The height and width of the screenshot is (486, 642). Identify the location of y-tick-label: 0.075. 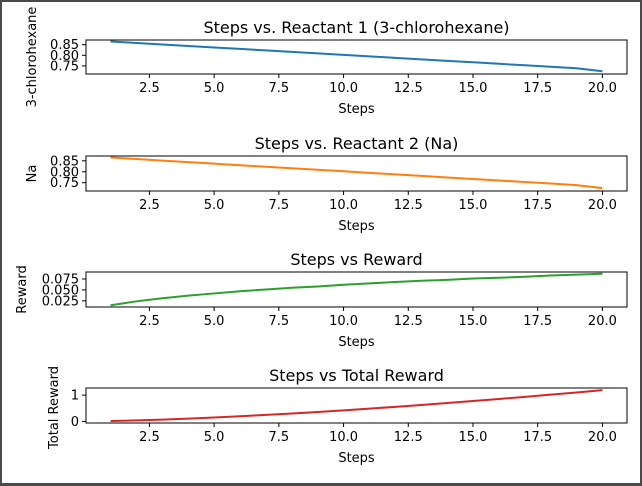
(60, 280).